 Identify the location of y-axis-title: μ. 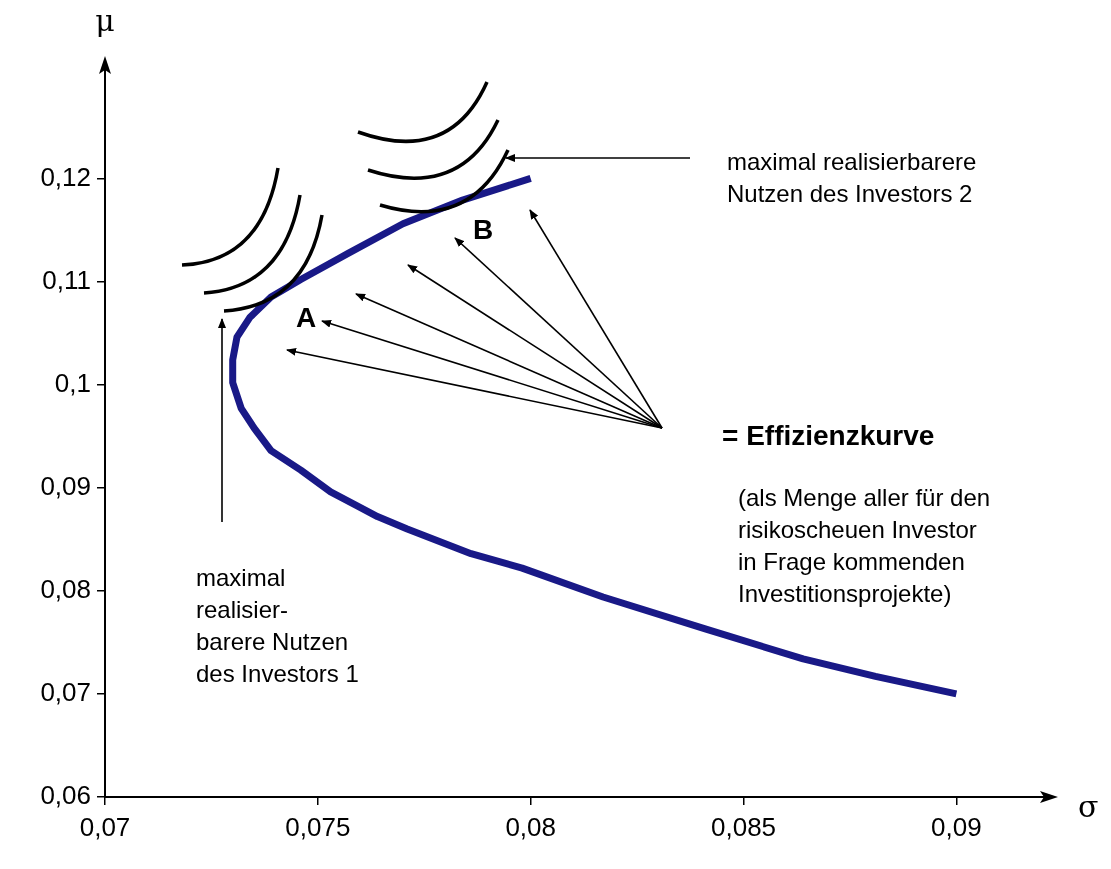
(105, 20).